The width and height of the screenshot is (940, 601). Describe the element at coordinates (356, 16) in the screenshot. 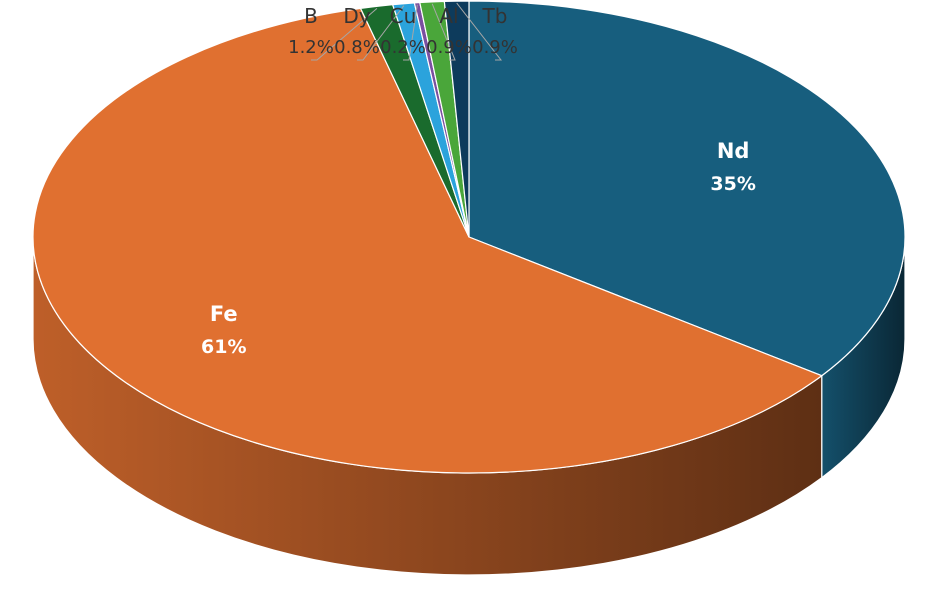

I see `slice-label-name-dy: Dy` at that location.